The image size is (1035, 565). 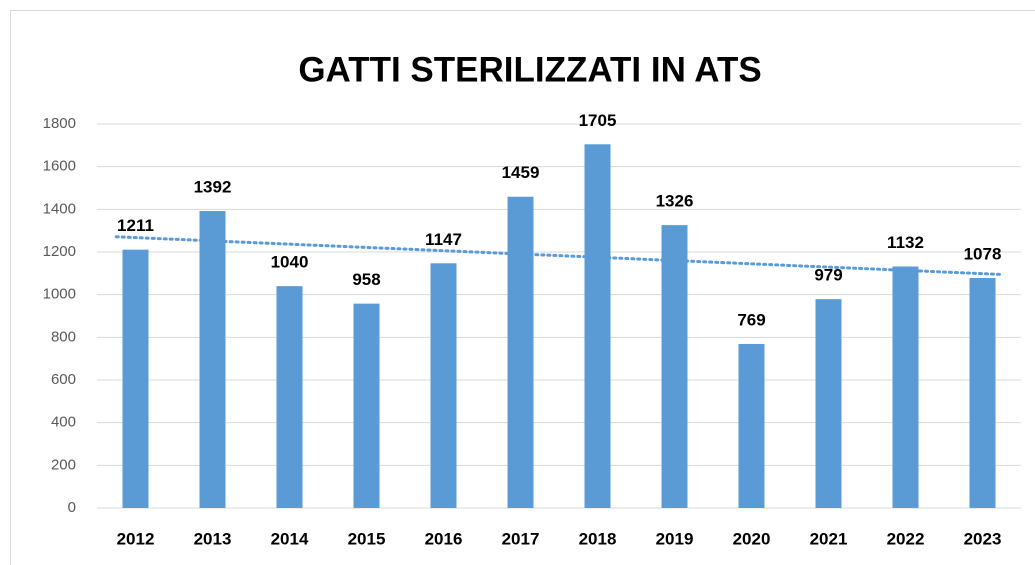 I want to click on data-label: 1040, so click(x=290, y=262).